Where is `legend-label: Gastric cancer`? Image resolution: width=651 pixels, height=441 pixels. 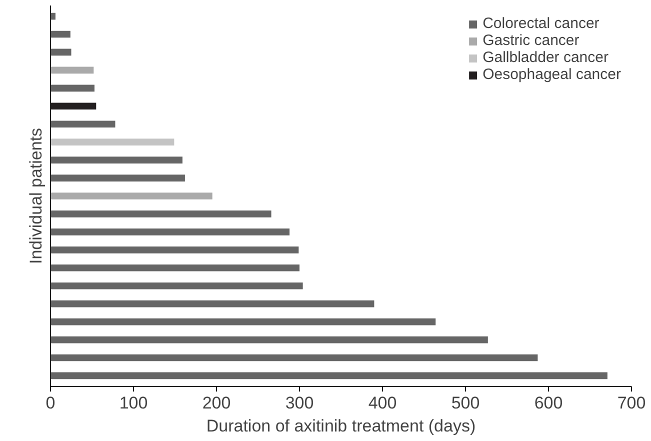 legend-label: Gastric cancer is located at coordinates (531, 40).